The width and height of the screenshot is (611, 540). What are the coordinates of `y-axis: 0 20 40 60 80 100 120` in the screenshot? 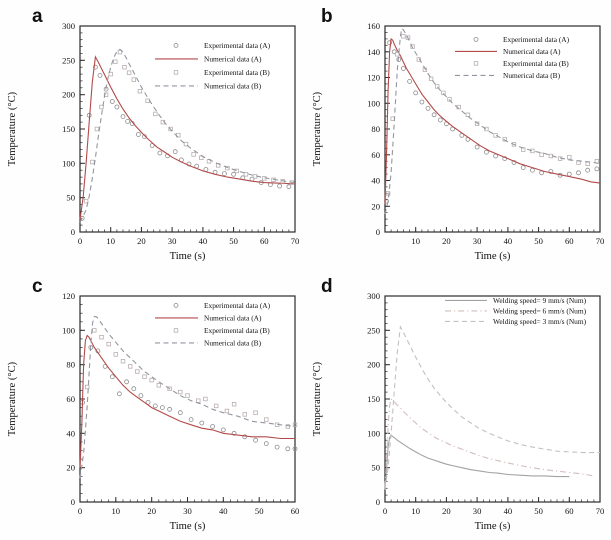 It's located at (73, 399).